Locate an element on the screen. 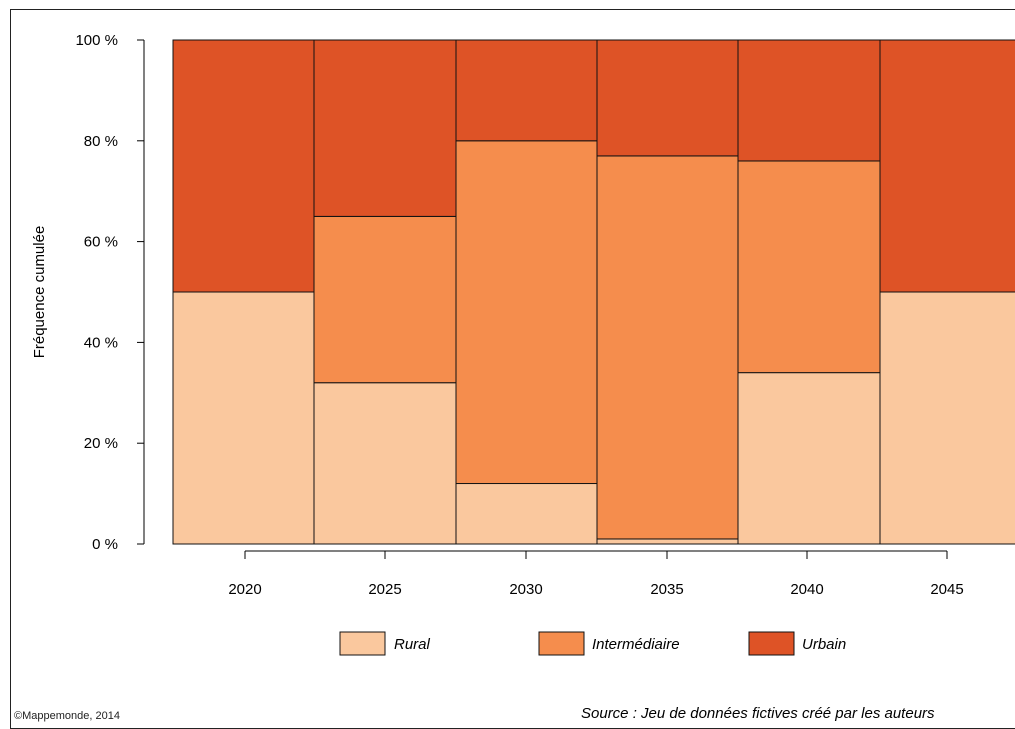  y-tick-label: 40 % is located at coordinates (101, 342).